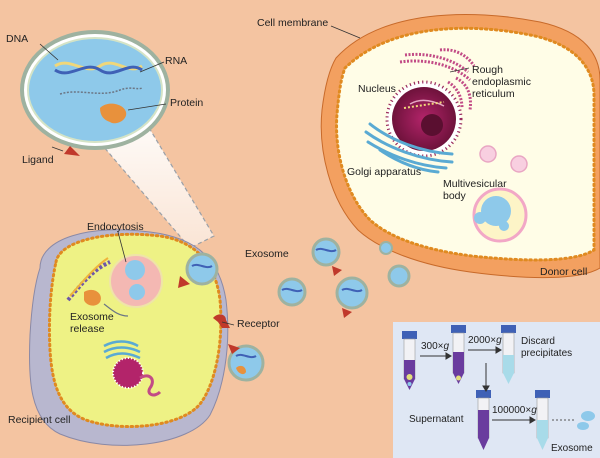  What do you see at coordinates (497, 385) in the screenshot?
I see `process-arrows` at bounding box center [497, 385].